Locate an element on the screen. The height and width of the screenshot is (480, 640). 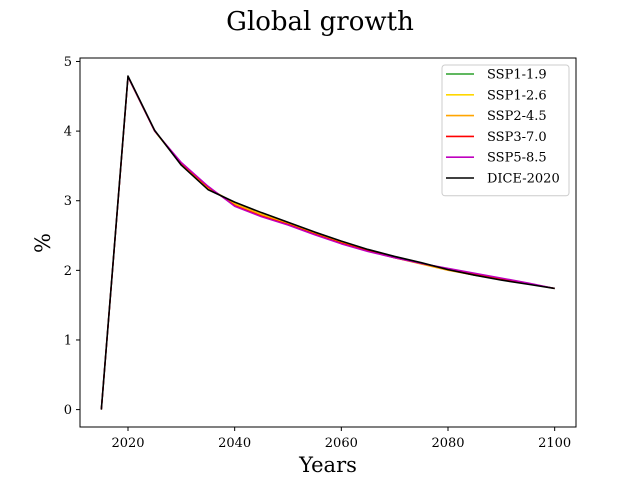
y-tick-label: 4 is located at coordinates (68, 132).